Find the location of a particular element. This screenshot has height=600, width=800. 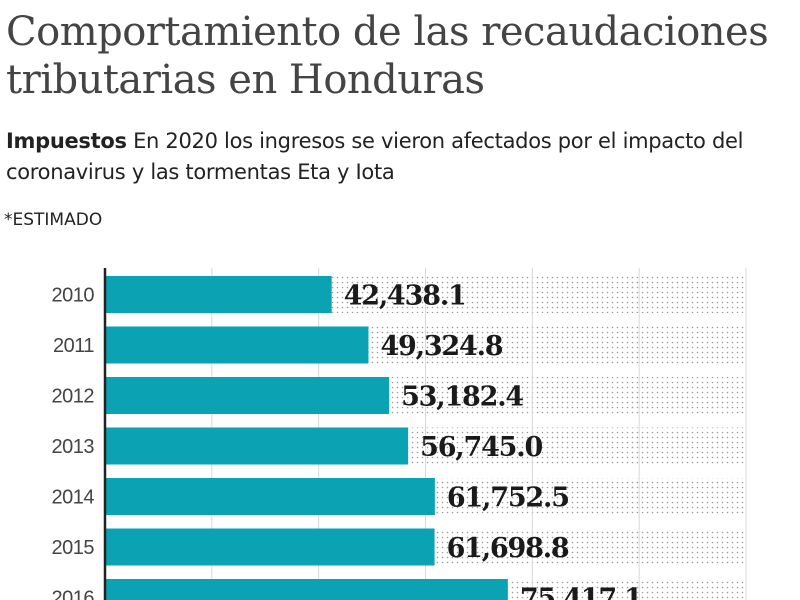

data-label: 75,417.1 is located at coordinates (581, 592).